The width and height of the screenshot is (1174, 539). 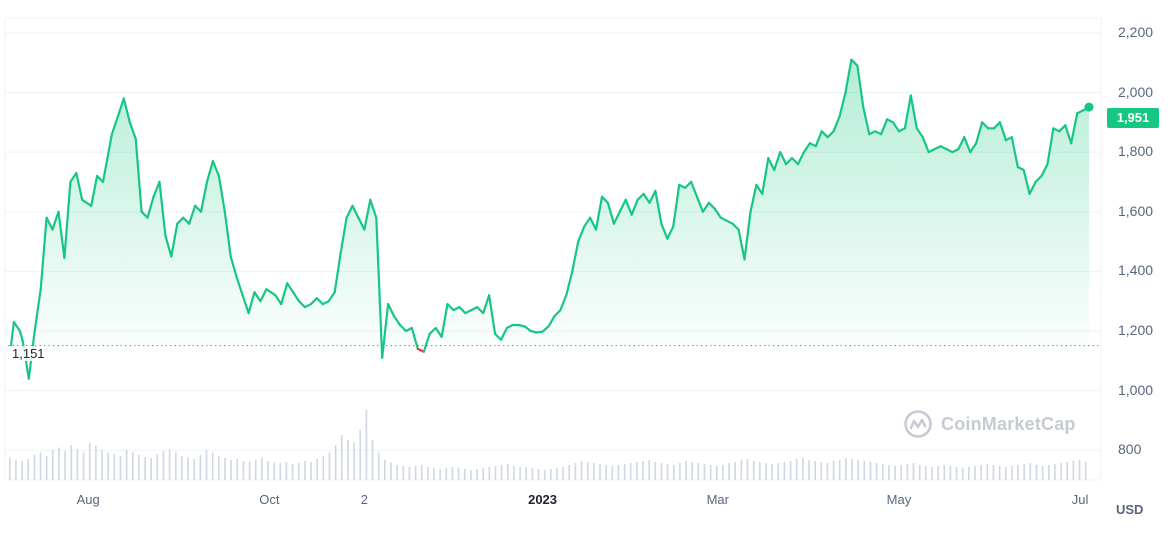 What do you see at coordinates (1080, 499) in the screenshot?
I see `x-tick-label: Jul` at bounding box center [1080, 499].